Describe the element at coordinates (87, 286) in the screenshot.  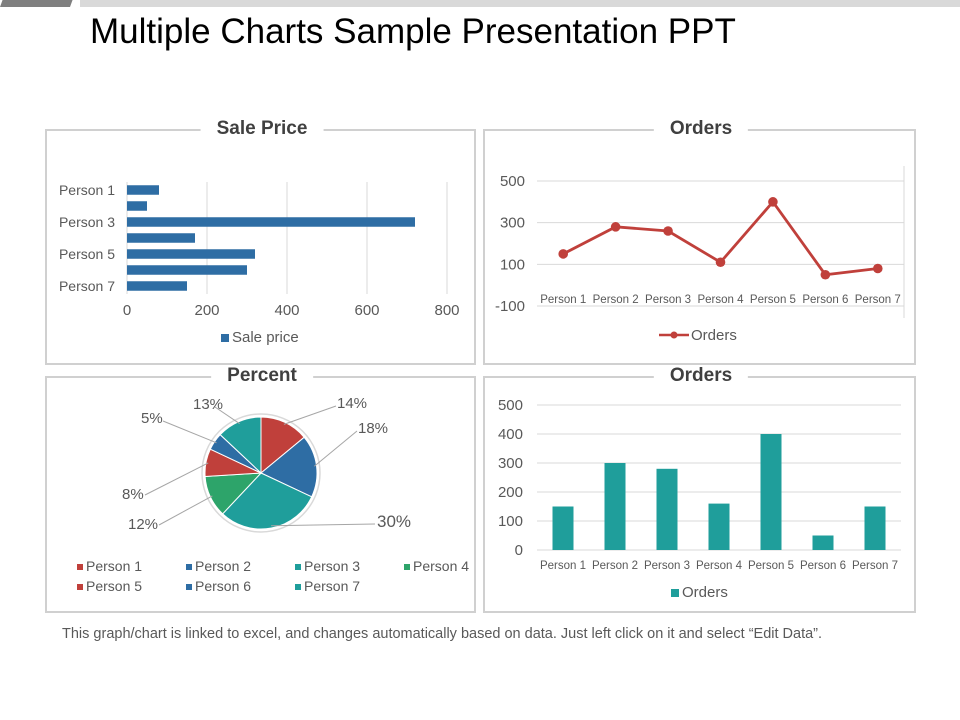
I see `y-tick-label: Person 7` at that location.